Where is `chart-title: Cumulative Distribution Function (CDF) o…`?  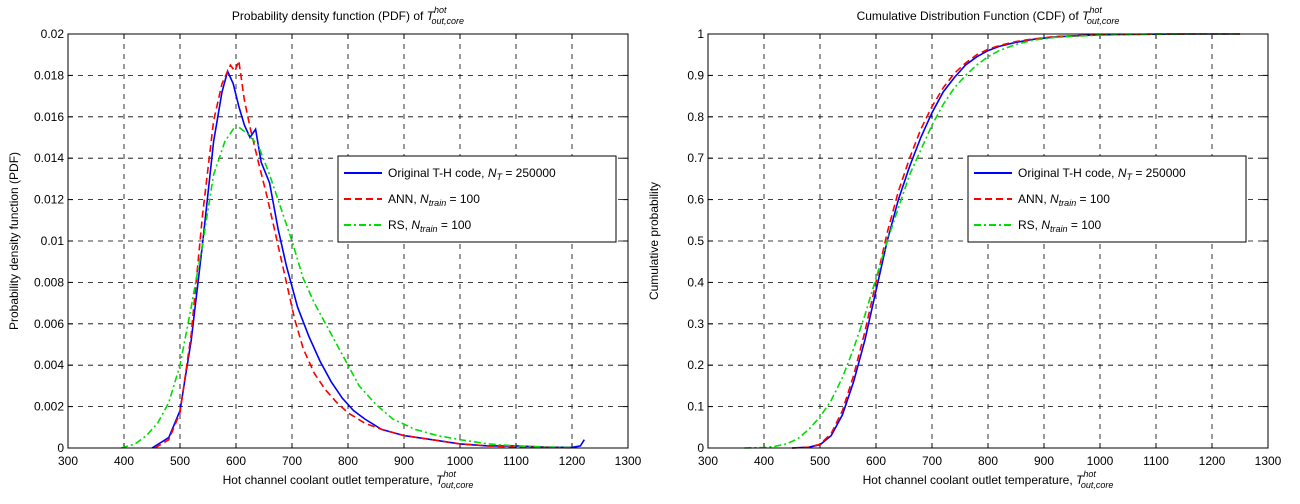
chart-title: Cumulative Distribution Function (CDF) o… is located at coordinates (988, 15).